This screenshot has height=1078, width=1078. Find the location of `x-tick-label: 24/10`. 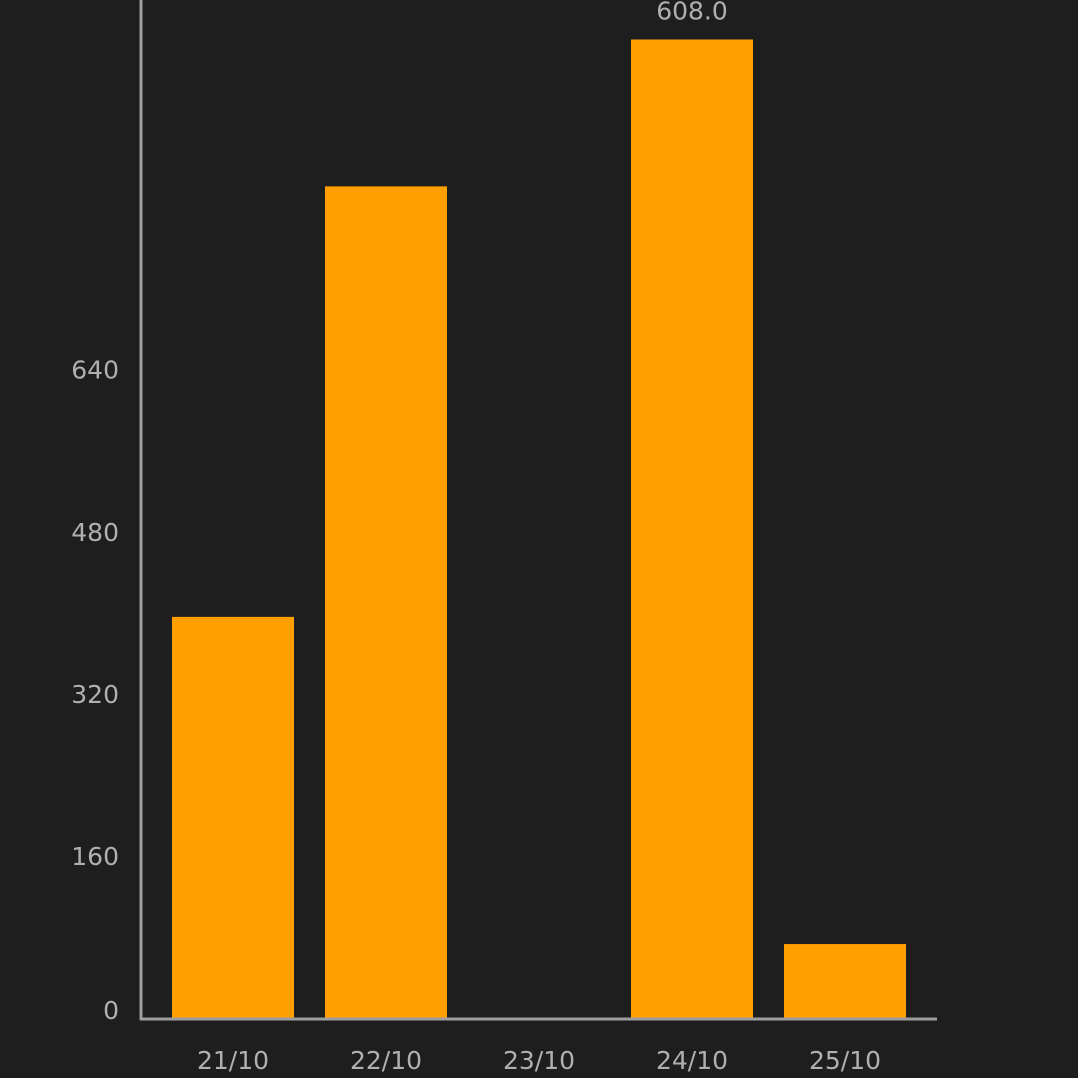

x-tick-label: 24/10 is located at coordinates (692, 1060).